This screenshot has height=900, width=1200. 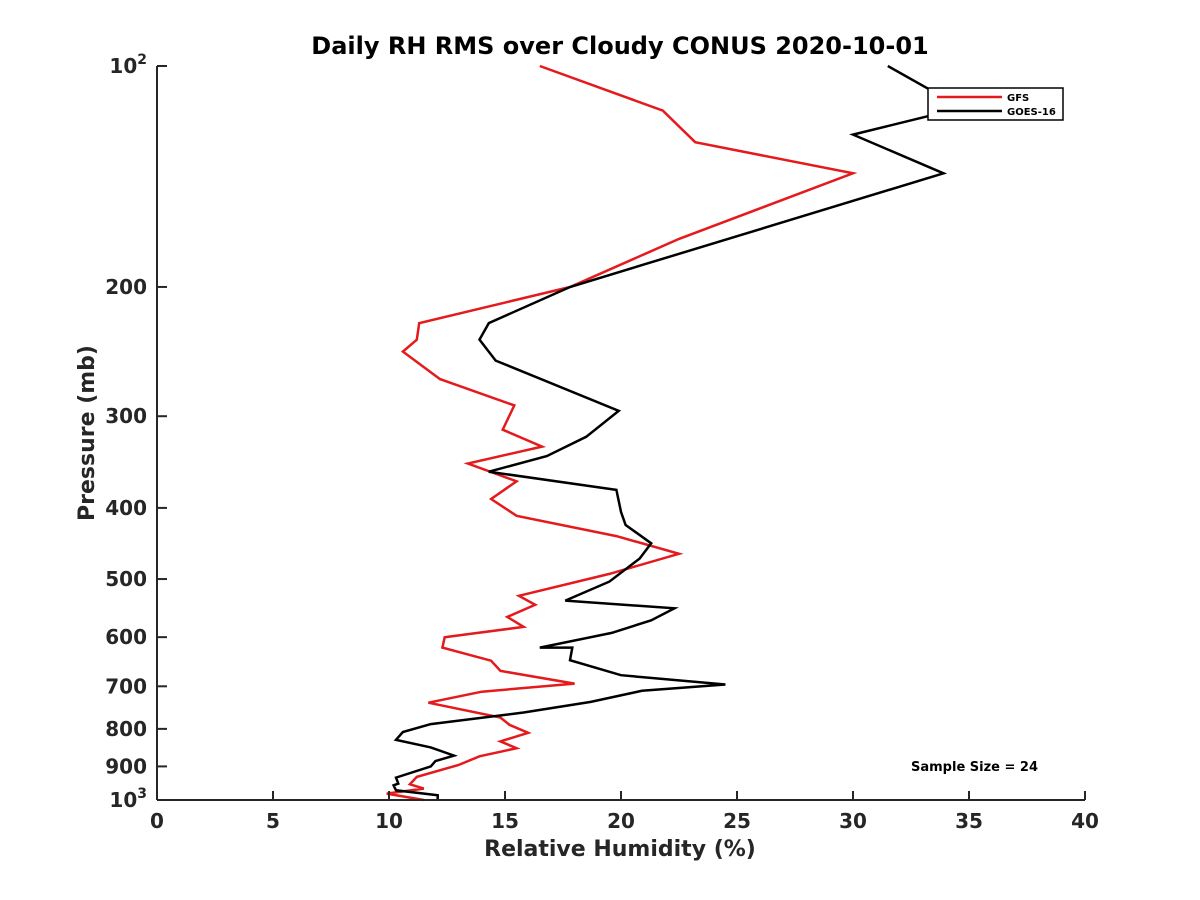 I want to click on x-tick-label: 0, so click(x=157, y=821).